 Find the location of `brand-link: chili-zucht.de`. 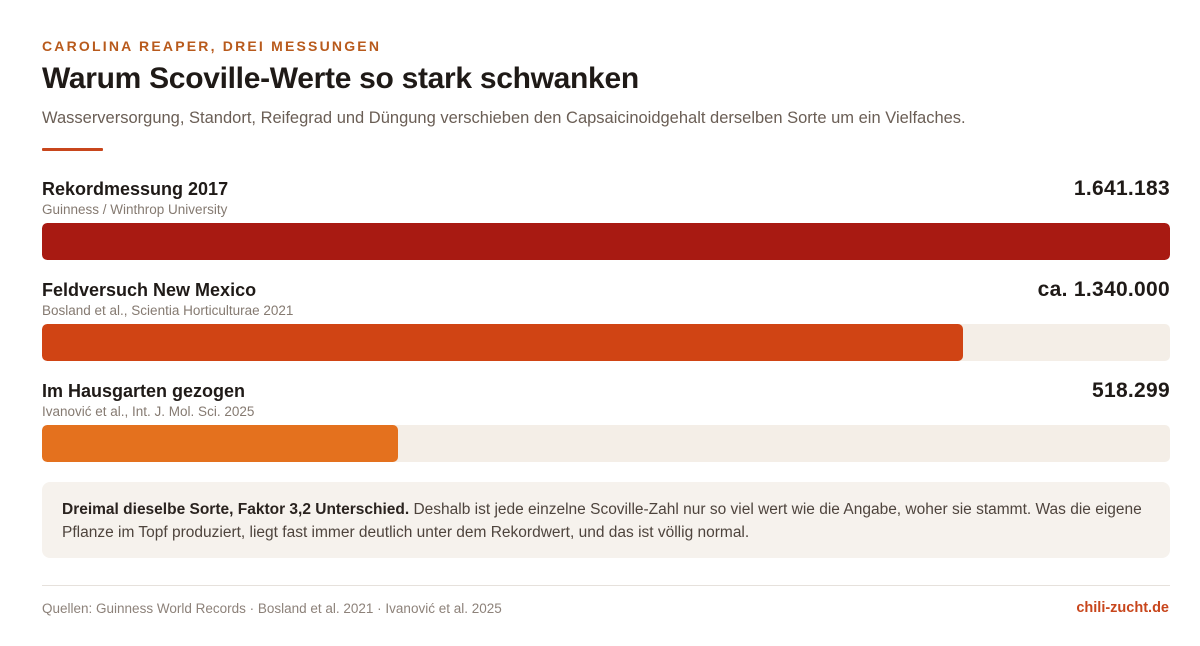

brand-link: chili-zucht.de is located at coordinates (1122, 608).